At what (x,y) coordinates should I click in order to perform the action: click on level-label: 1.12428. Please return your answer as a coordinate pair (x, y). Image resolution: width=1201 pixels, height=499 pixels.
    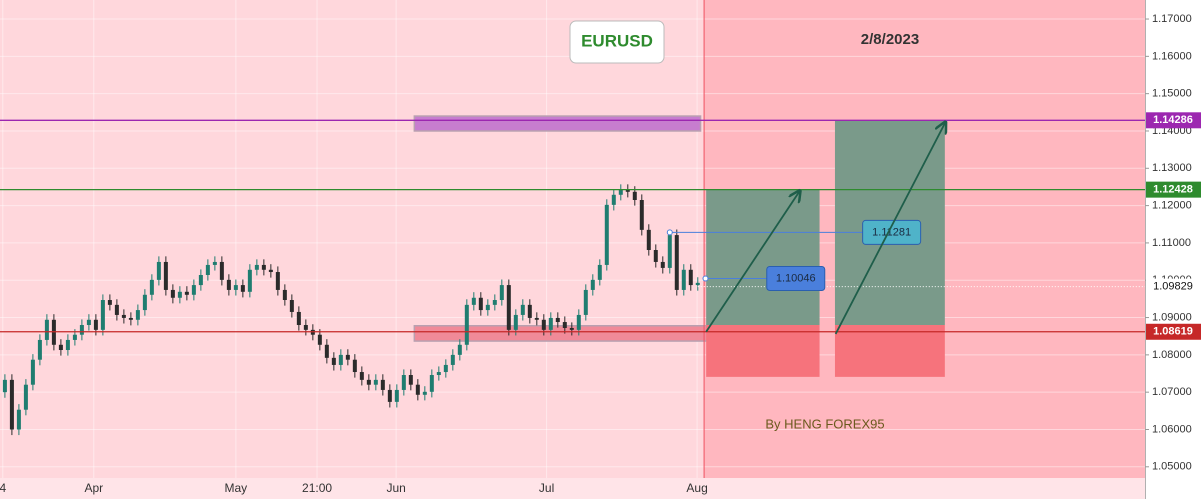
    Looking at the image, I should click on (1173, 190).